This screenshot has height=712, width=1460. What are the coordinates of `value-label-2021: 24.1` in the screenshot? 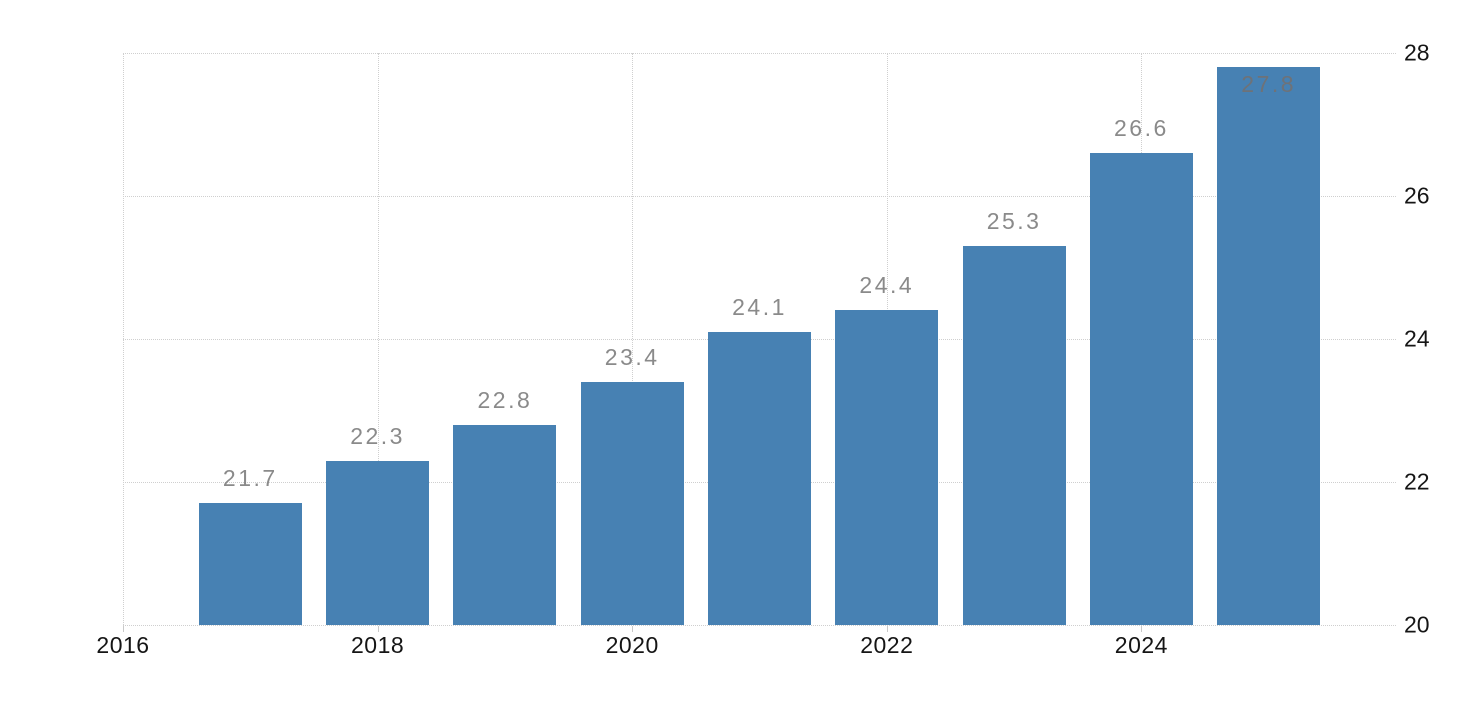 It's located at (759, 306).